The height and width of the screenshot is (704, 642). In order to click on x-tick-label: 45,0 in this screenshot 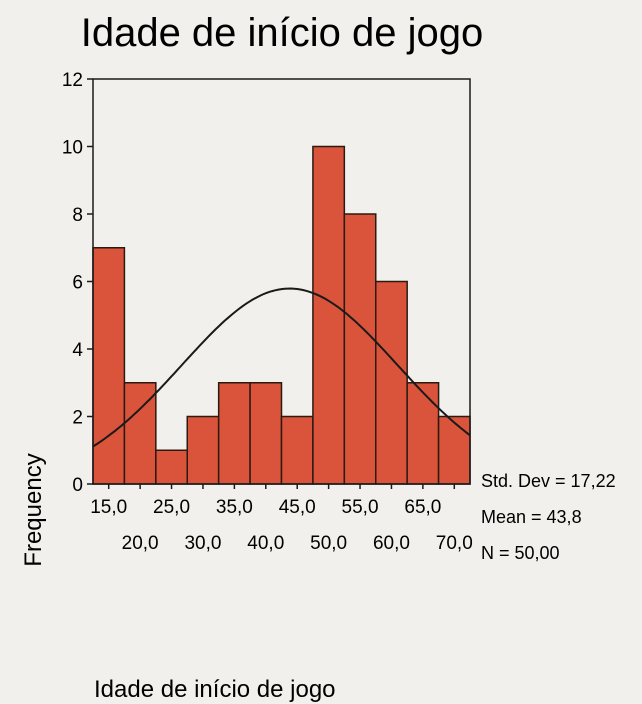, I will do `click(297, 507)`.